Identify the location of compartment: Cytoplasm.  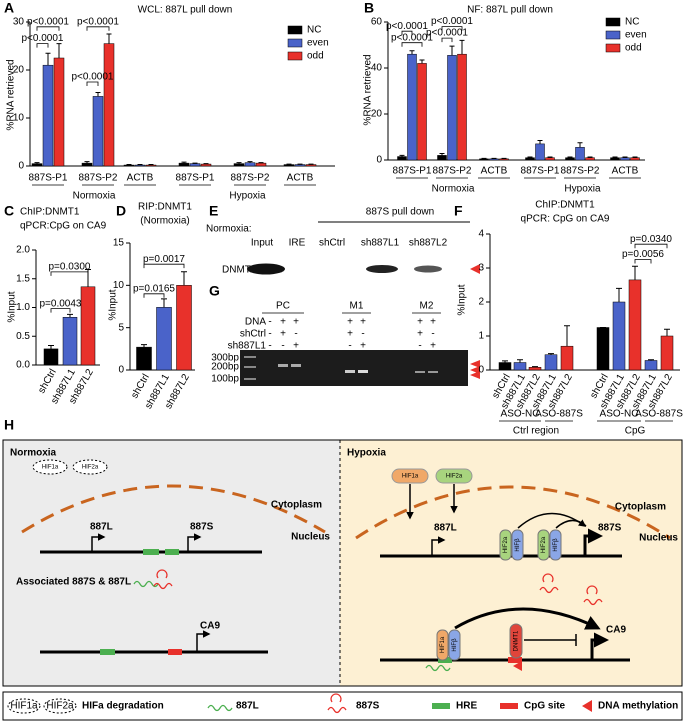
(296, 505).